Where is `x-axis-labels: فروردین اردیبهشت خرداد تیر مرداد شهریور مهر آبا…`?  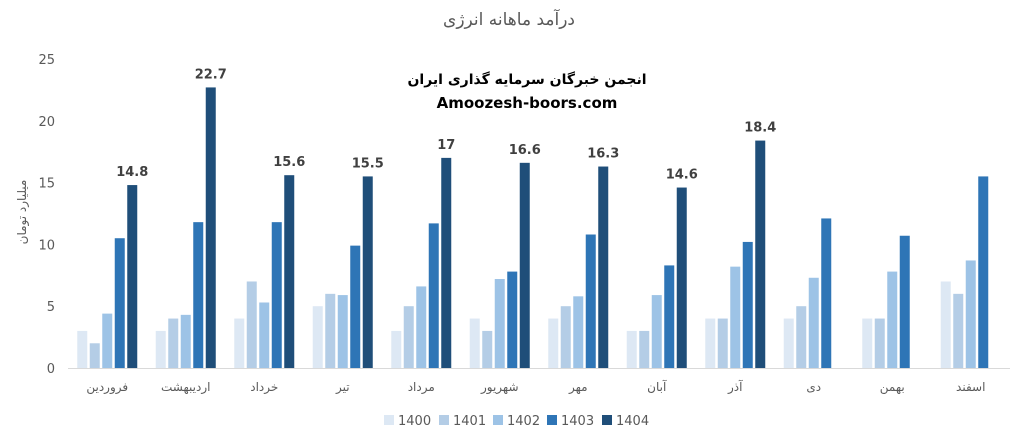
x-axis-labels: فروردین اردیبهشت خرداد تیر مرداد شهریور مهر آبا… is located at coordinates (535, 387).